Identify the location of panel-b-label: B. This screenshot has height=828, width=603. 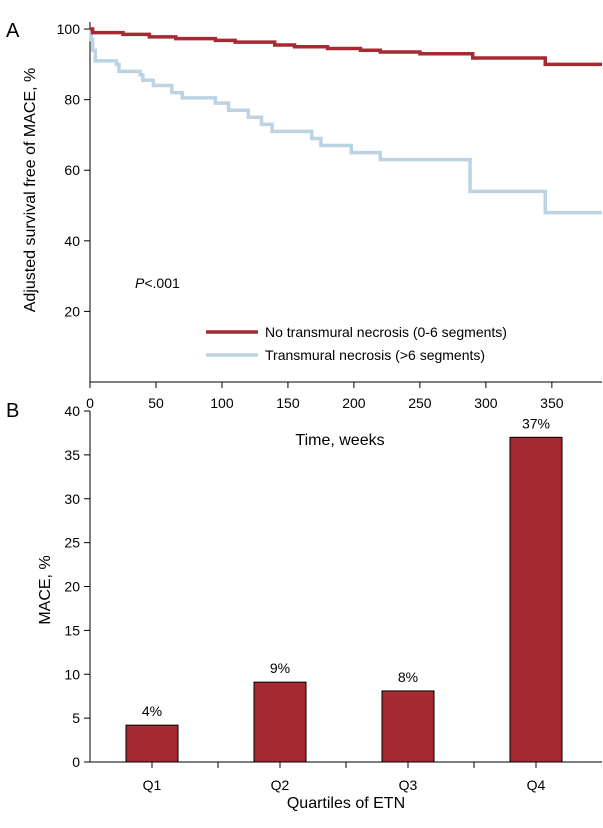
(12, 411).